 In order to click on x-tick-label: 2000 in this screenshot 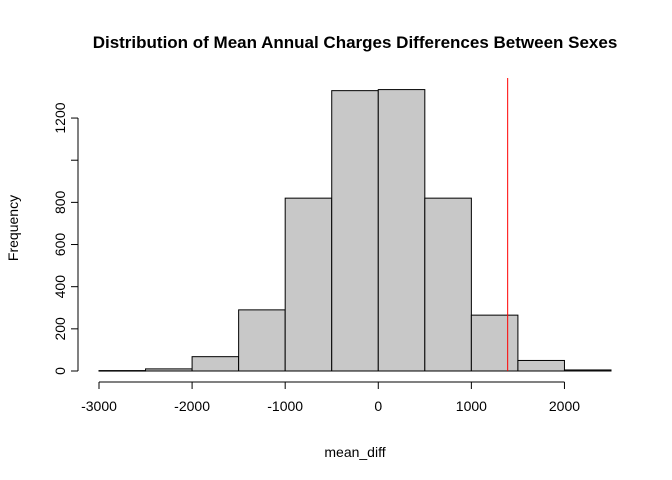, I will do `click(564, 406)`.